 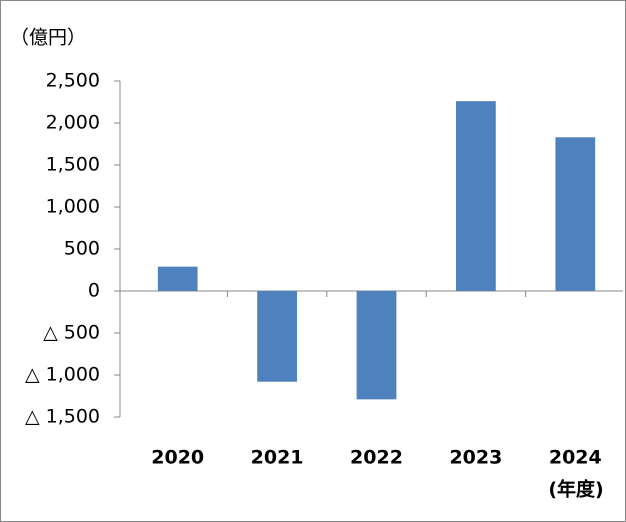 I want to click on x-tick-label: 2021, so click(x=277, y=458).